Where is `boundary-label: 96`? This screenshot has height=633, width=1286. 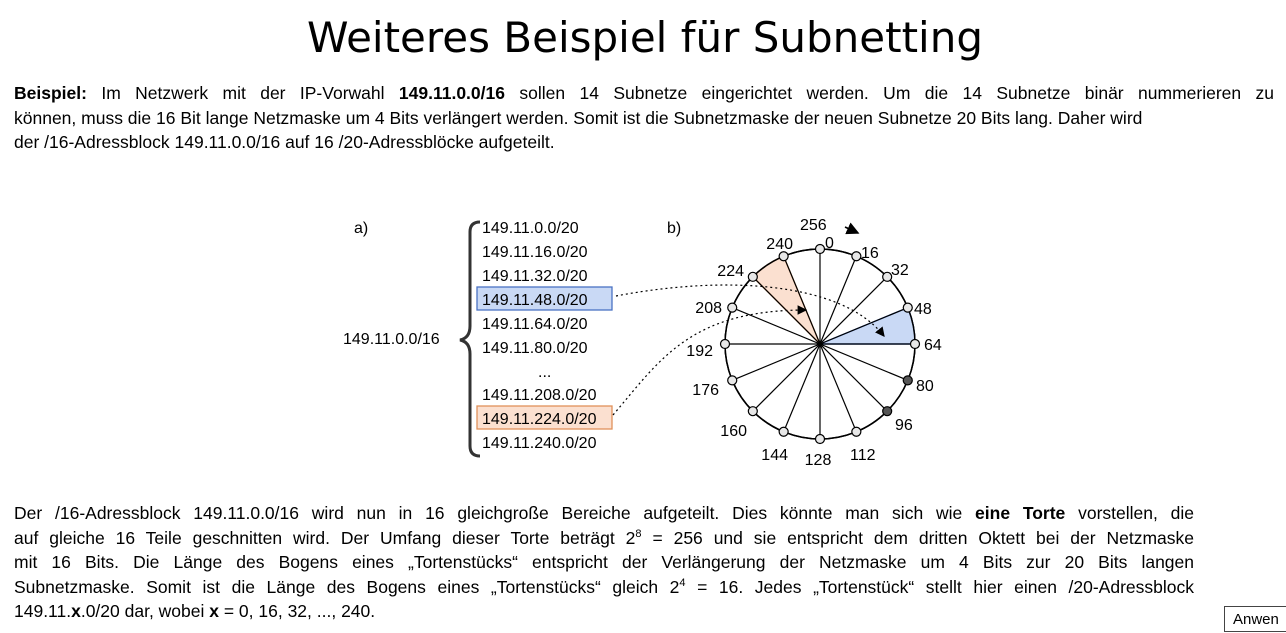
boundary-label: 96 is located at coordinates (904, 425).